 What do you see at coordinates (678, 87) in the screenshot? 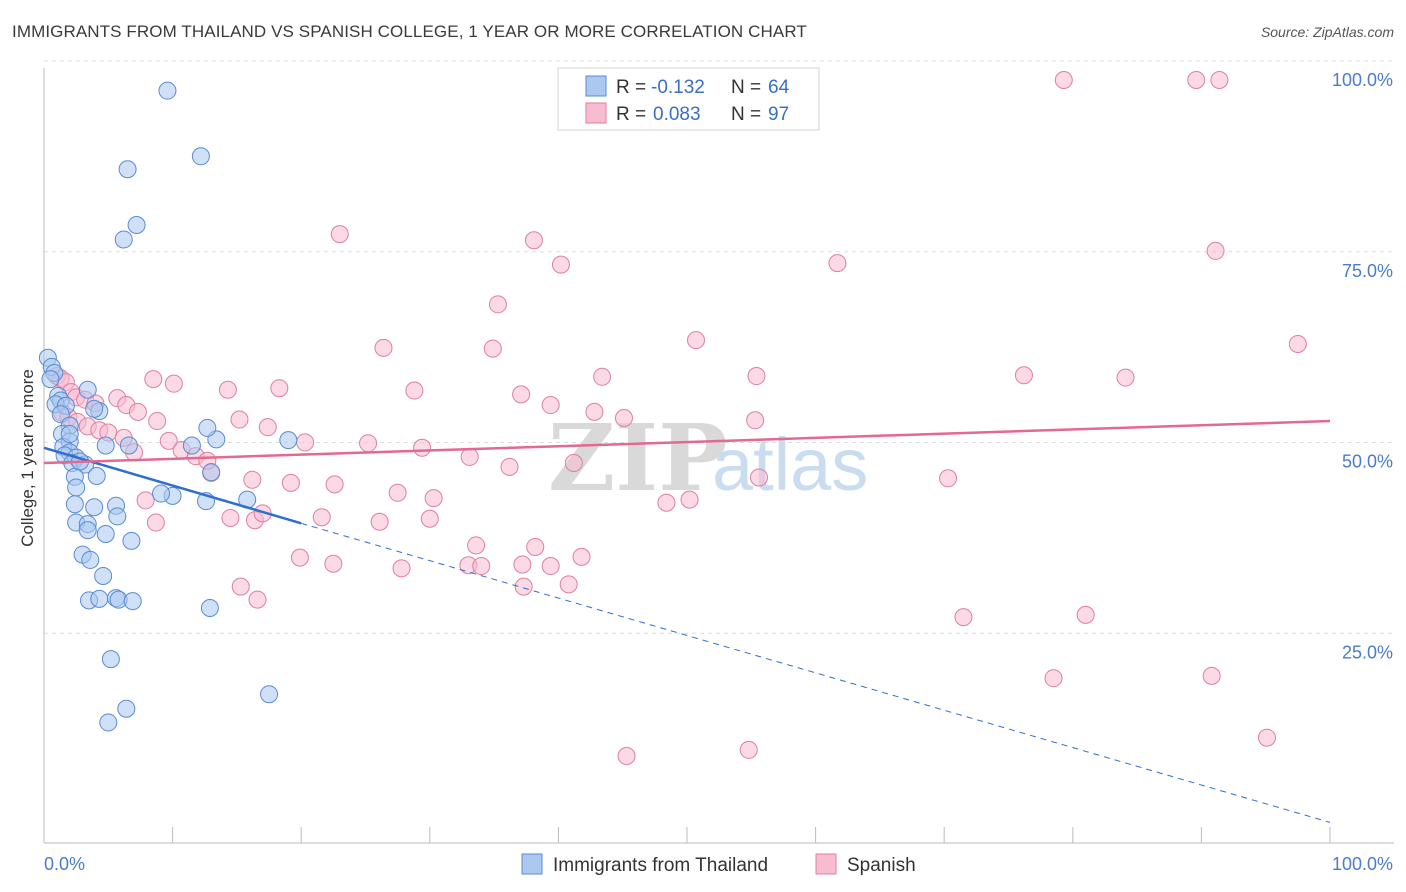
I see `legend-r-value-thailand: -0.132` at bounding box center [678, 87].